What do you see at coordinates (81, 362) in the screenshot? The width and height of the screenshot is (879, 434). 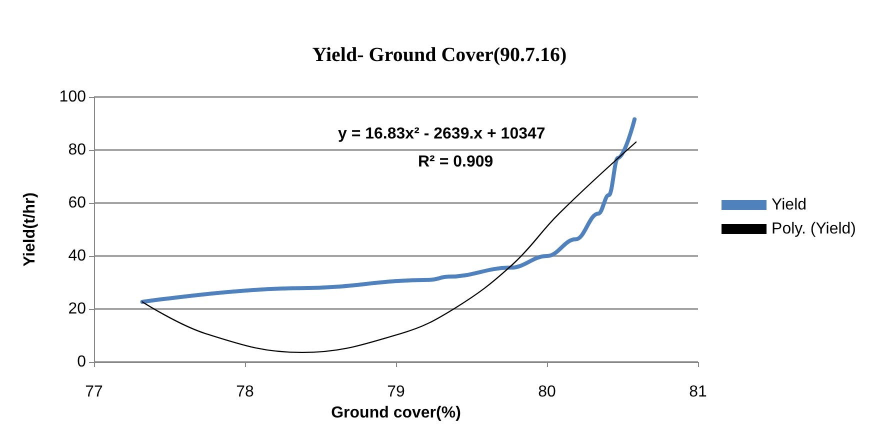 I see `y-tick-label: 0` at bounding box center [81, 362].